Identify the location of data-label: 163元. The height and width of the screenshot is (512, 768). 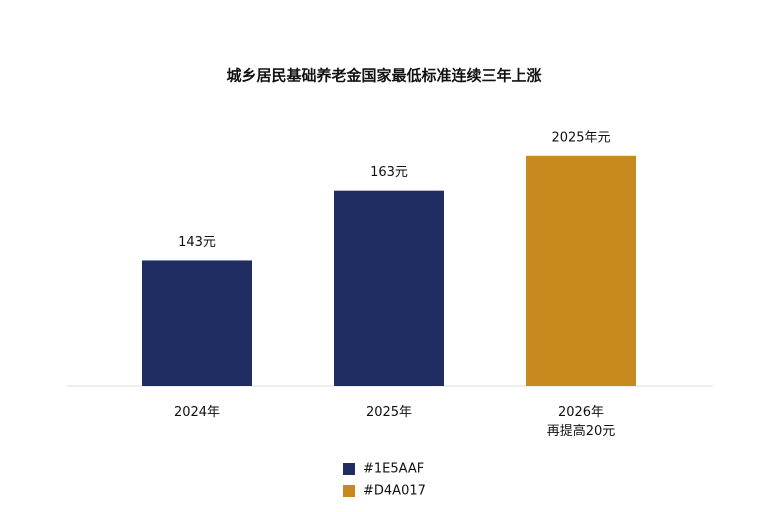
(389, 172).